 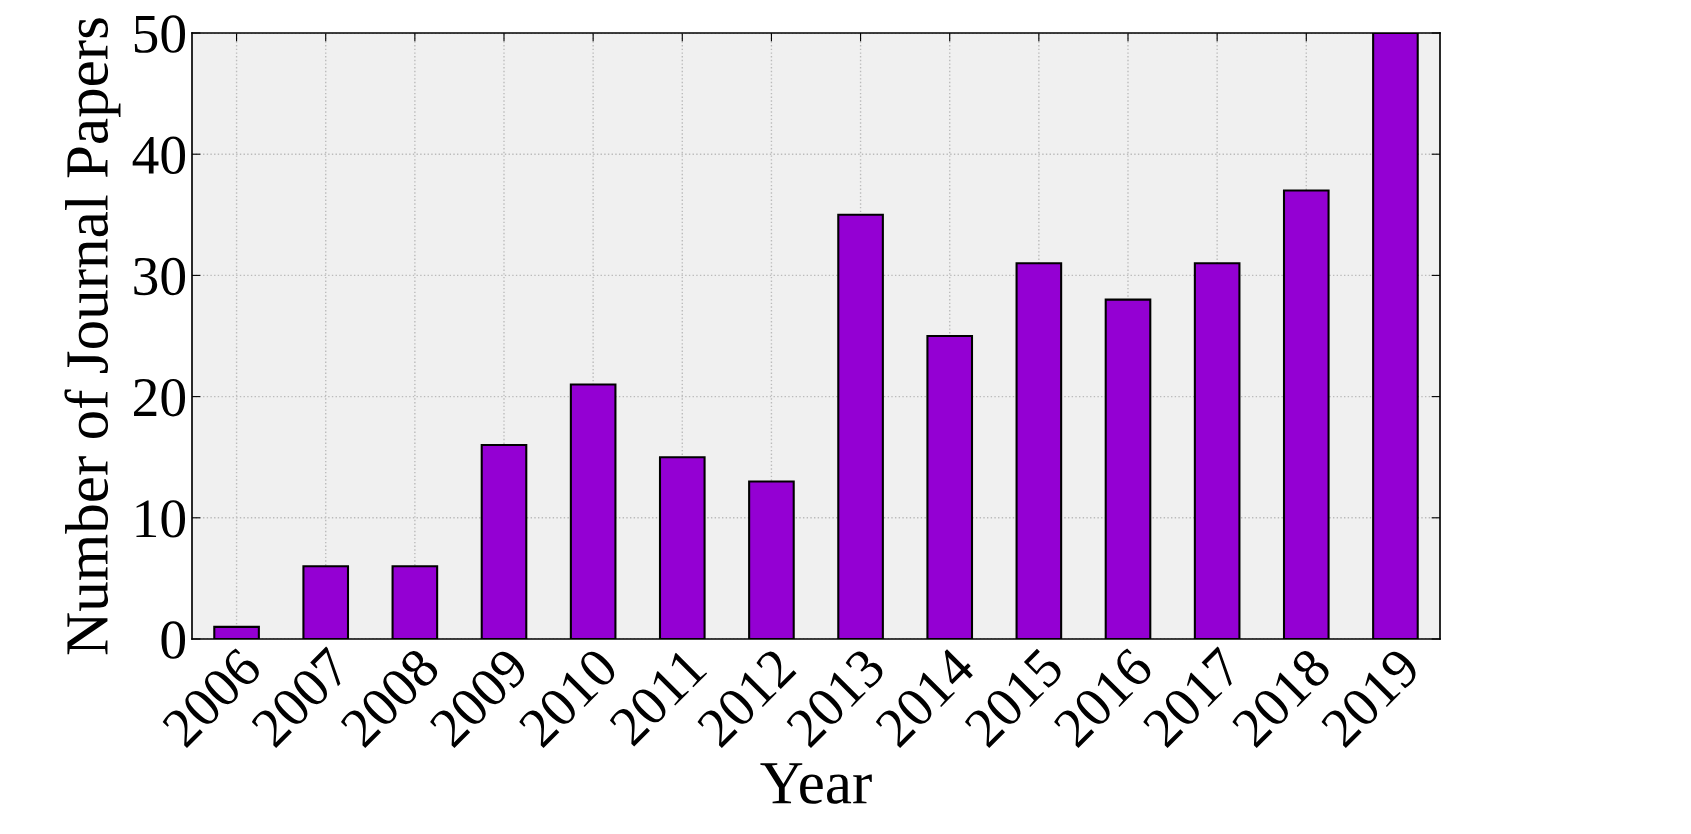 I want to click on y-tick-label: 40, so click(x=159, y=155).